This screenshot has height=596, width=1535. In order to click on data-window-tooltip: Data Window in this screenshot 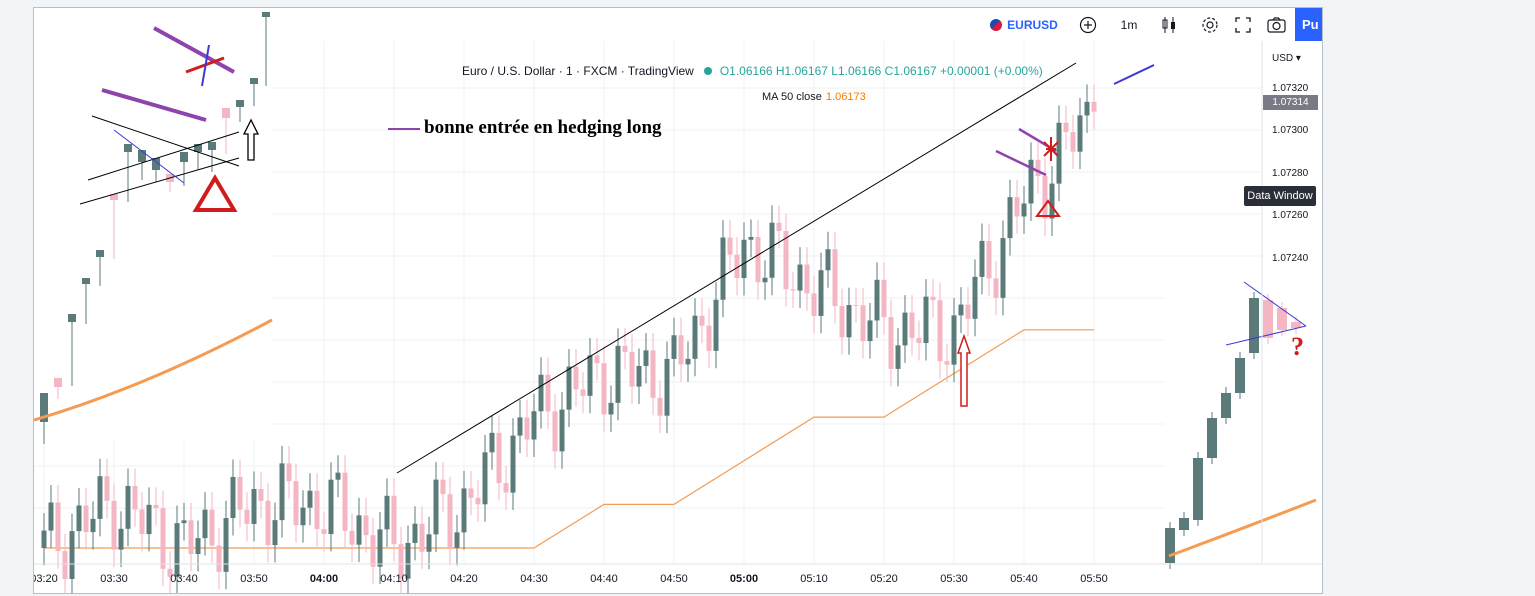, I will do `click(1280, 196)`.